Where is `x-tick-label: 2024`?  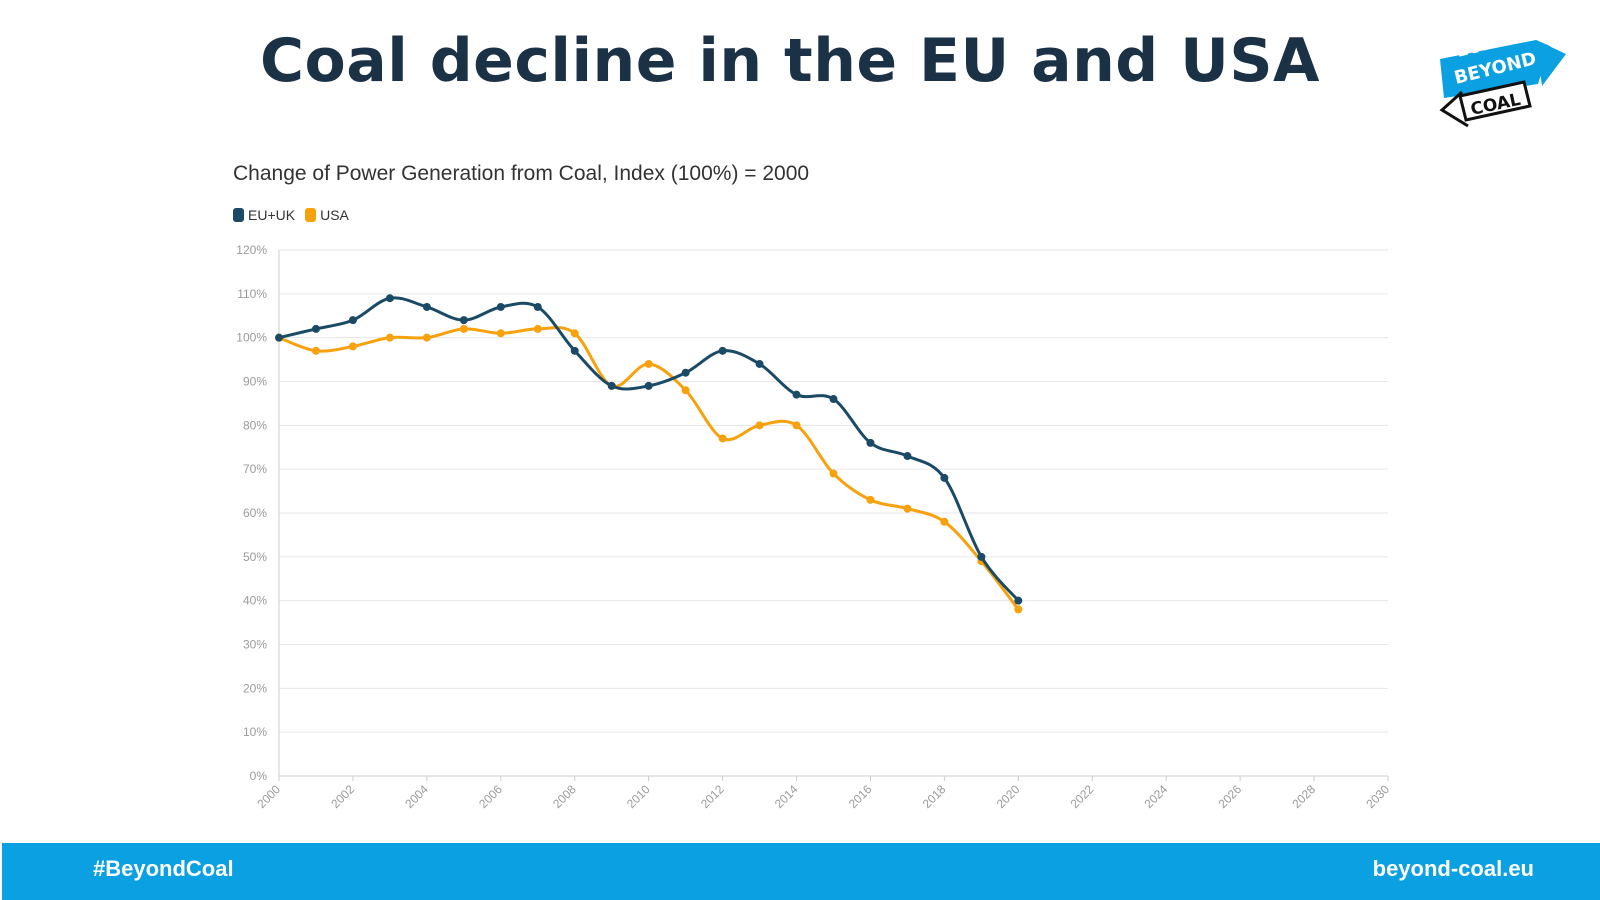 x-tick-label: 2024 is located at coordinates (1156, 796).